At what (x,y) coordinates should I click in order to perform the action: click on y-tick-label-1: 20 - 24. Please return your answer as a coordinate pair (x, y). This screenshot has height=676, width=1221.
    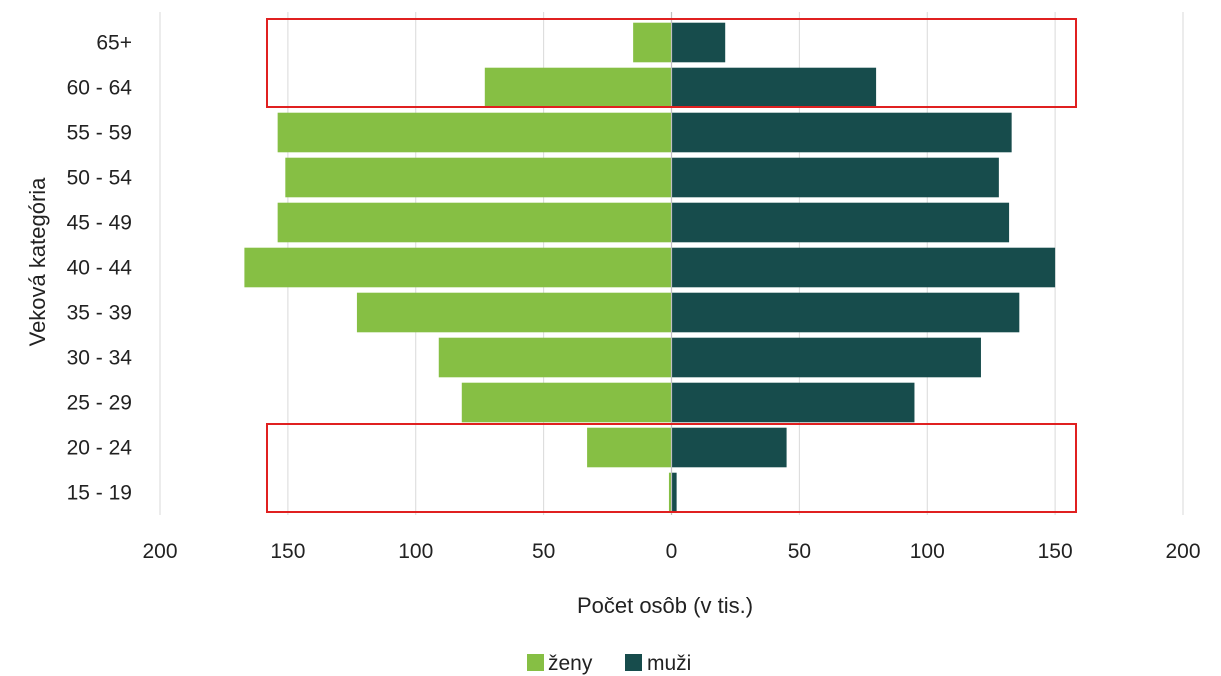
    Looking at the image, I should click on (100, 448).